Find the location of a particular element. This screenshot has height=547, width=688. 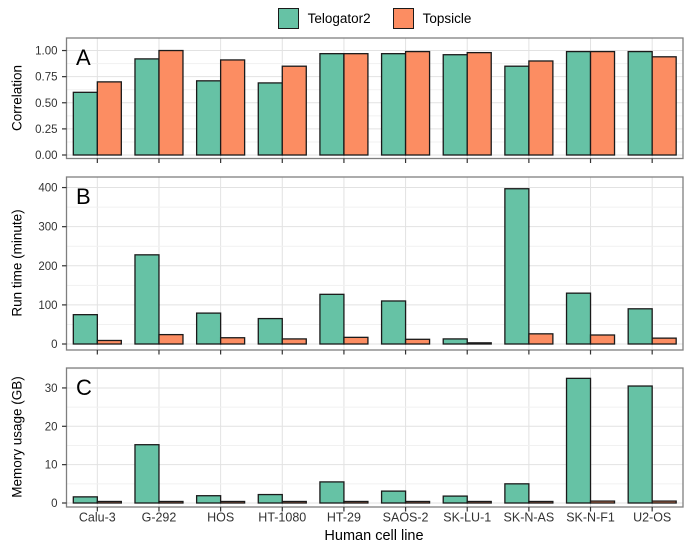

y-tick-label: 400 is located at coordinates (47, 189).